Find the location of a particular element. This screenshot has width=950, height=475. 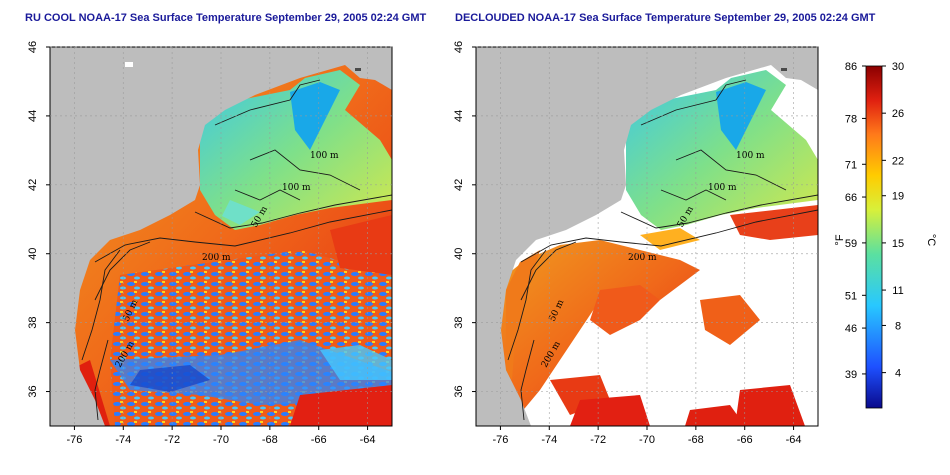

fahrenheit-tick-label: 59 is located at coordinates (851, 244).